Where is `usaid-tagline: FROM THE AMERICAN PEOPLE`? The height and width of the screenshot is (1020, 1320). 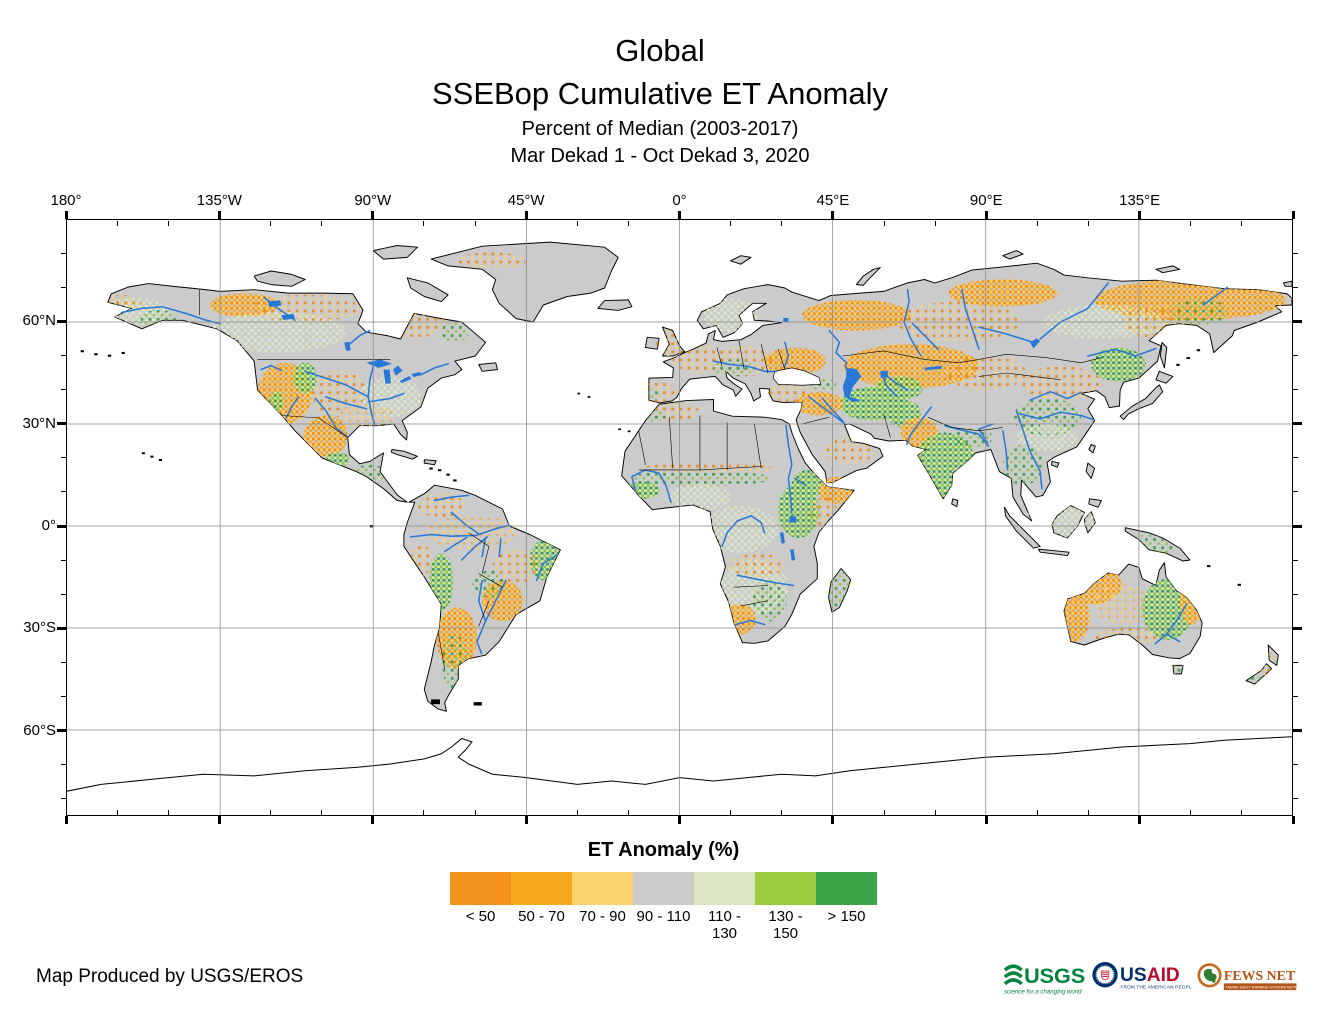
usaid-tagline: FROM THE AMERICAN PEOPLE is located at coordinates (1156, 987).